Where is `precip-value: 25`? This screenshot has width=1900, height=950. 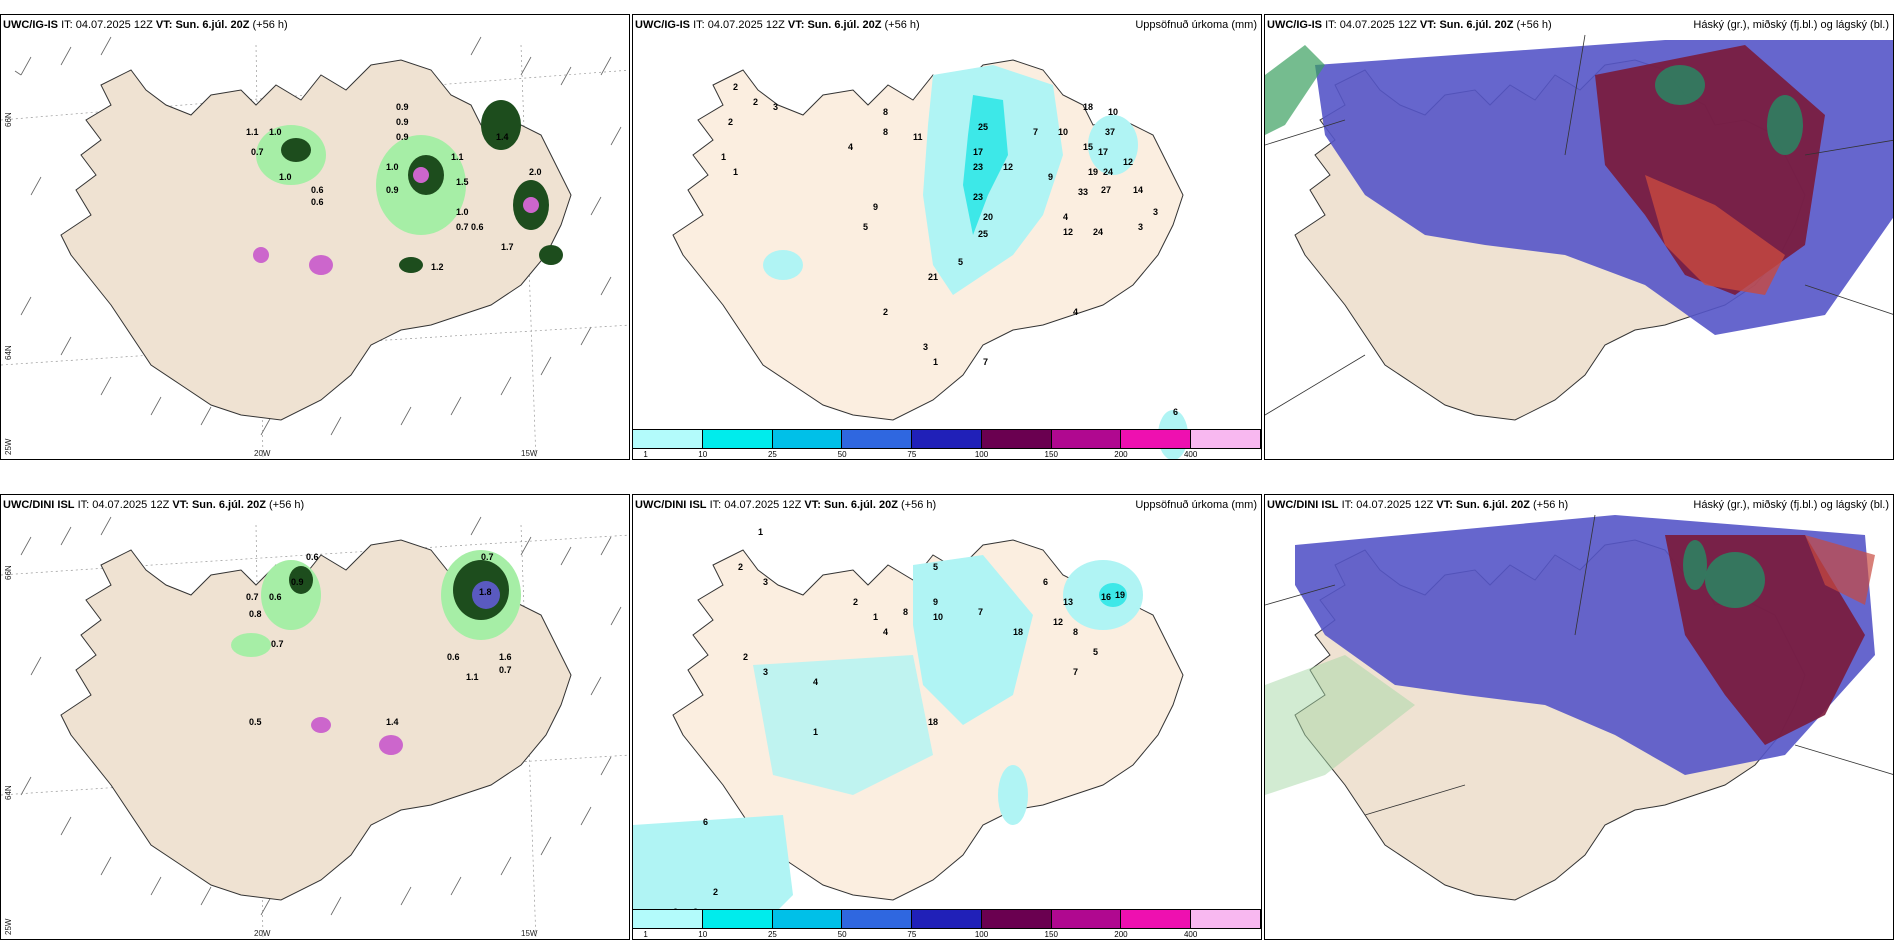 precip-value: 25 is located at coordinates (983, 234).